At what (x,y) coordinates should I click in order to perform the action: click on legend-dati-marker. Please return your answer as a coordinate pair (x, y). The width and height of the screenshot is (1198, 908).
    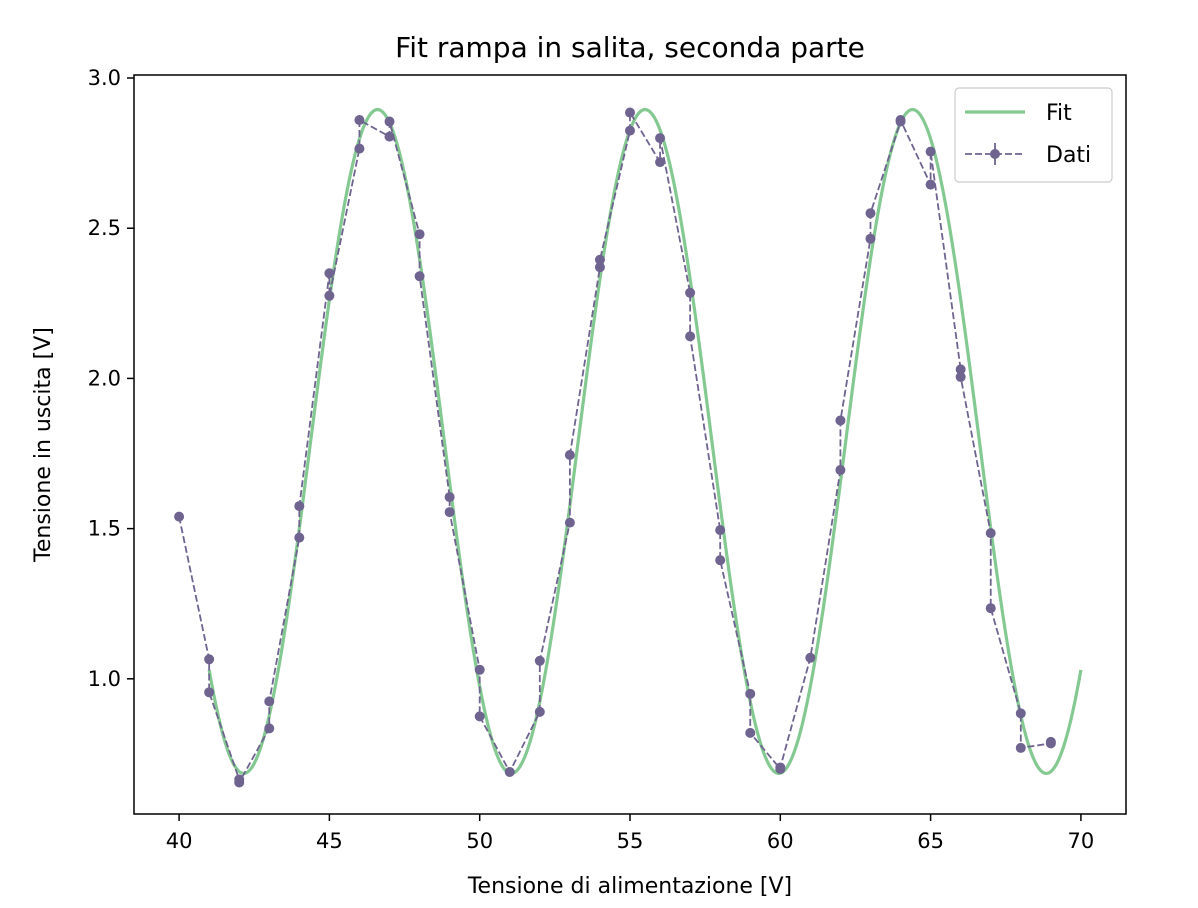
    Looking at the image, I should click on (995, 154).